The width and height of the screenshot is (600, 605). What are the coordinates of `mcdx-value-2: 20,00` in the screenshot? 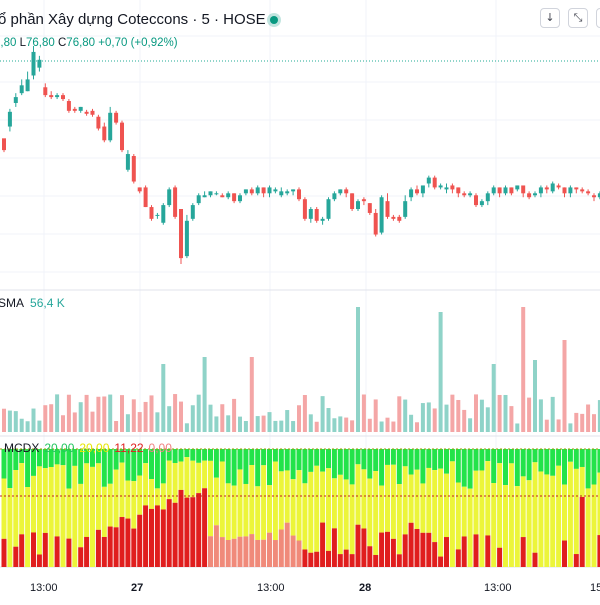 It's located at (94, 448).